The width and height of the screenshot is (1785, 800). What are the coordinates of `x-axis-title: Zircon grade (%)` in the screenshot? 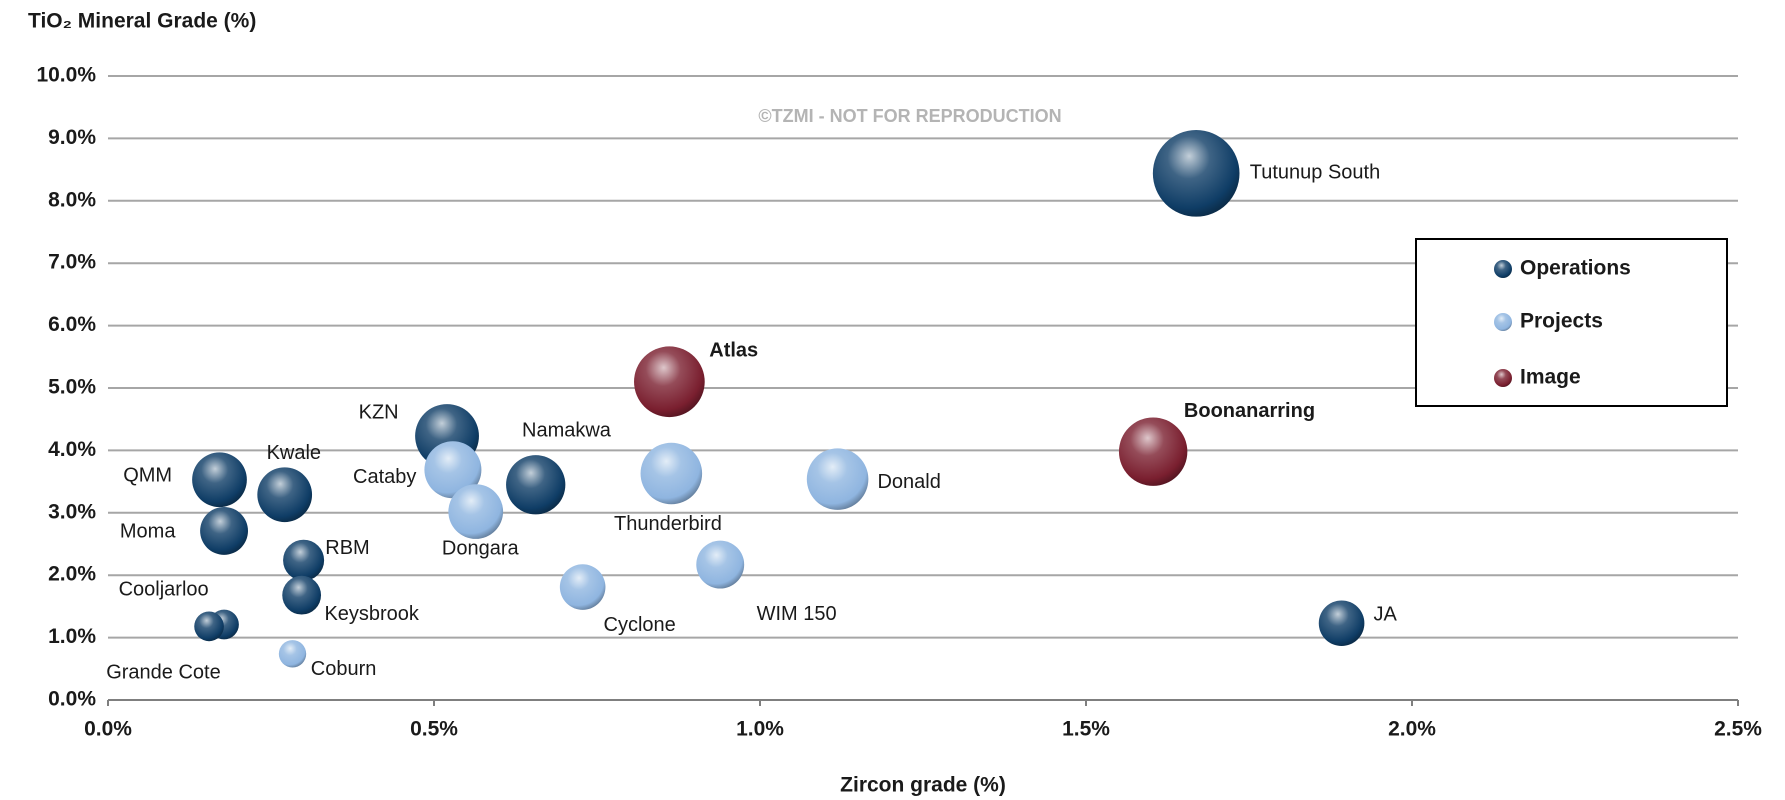 It's located at (923, 785).